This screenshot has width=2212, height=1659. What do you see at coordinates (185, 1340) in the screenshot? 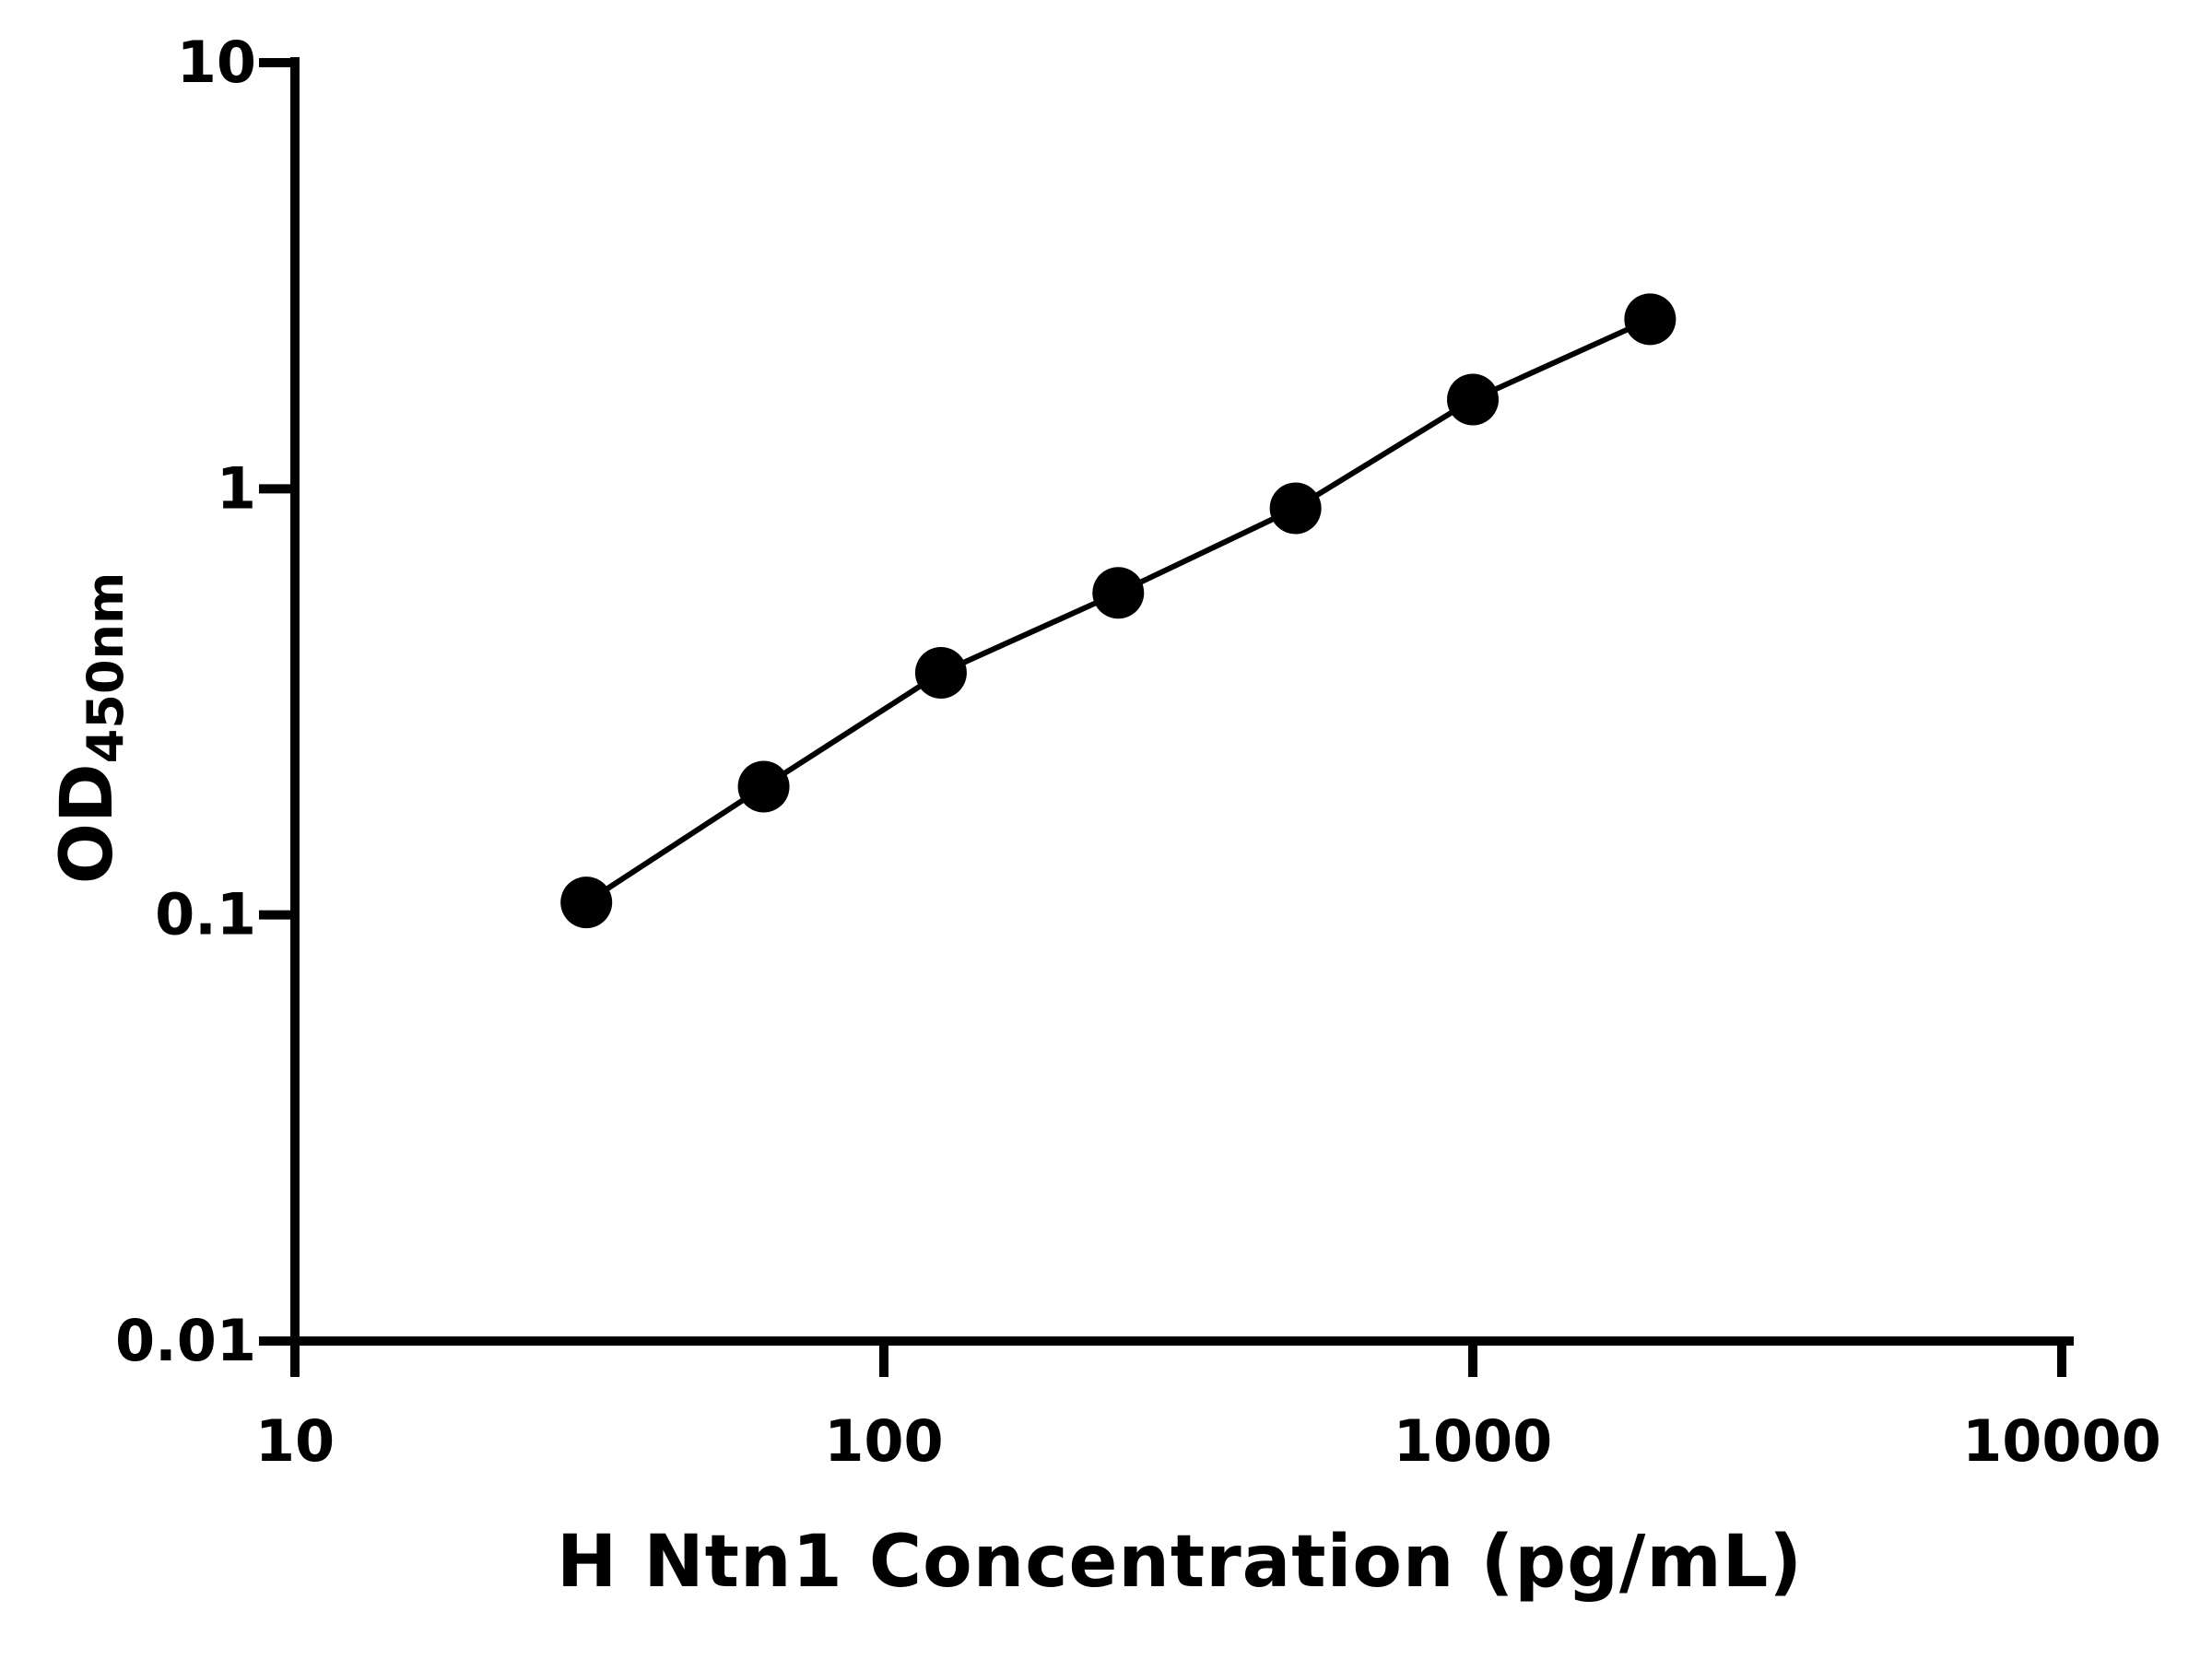
I see `y-tick-label: 0.01` at bounding box center [185, 1340].